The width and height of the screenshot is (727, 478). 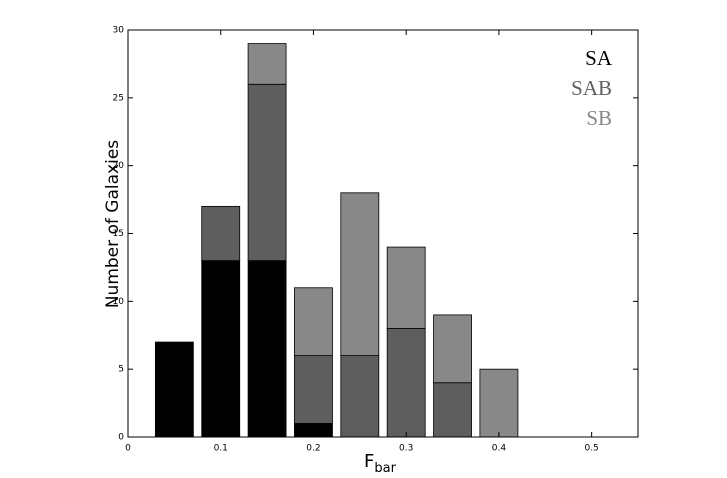 I want to click on x-tick-label: 0.1, so click(x=221, y=449).